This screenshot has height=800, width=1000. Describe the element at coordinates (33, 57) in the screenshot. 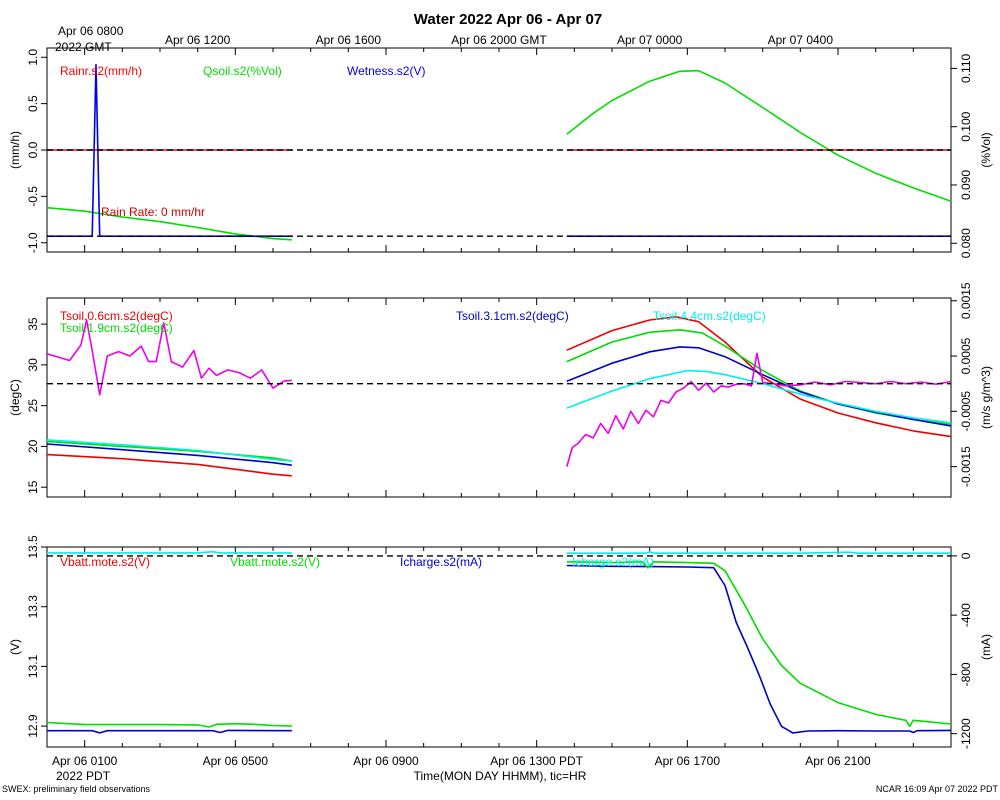

I see `left-y-tick-label: 1.0` at that location.